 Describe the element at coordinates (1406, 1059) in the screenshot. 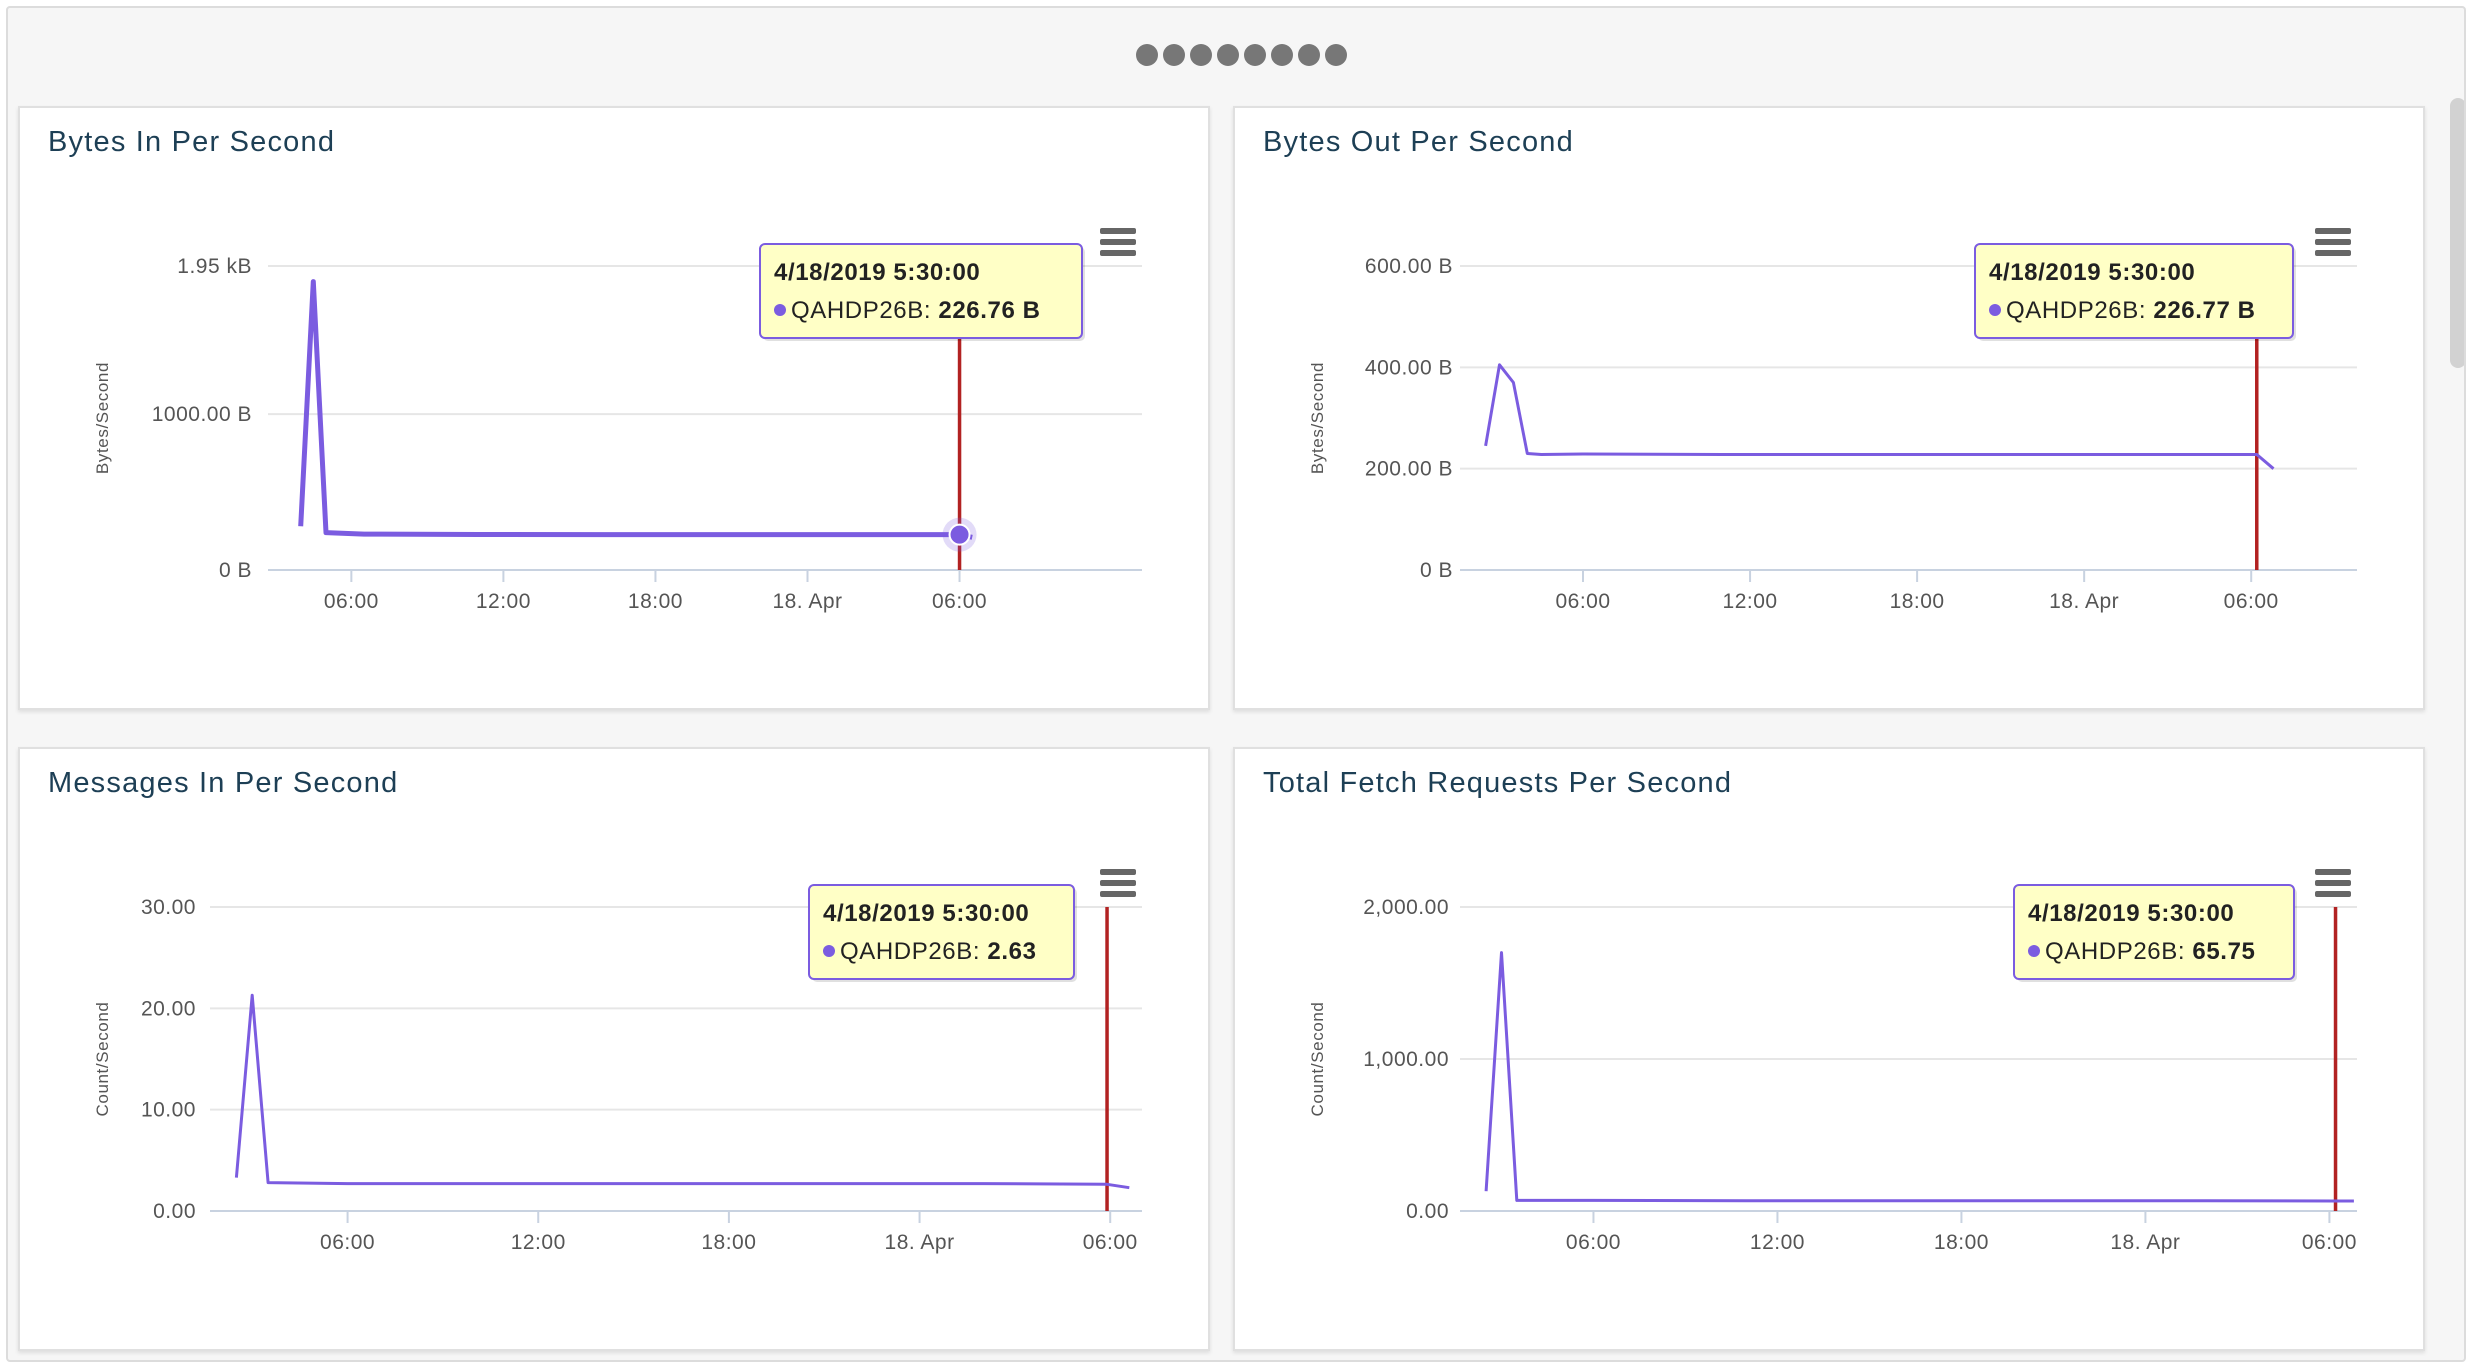

I see `y-tick-label: 1,000.00` at that location.